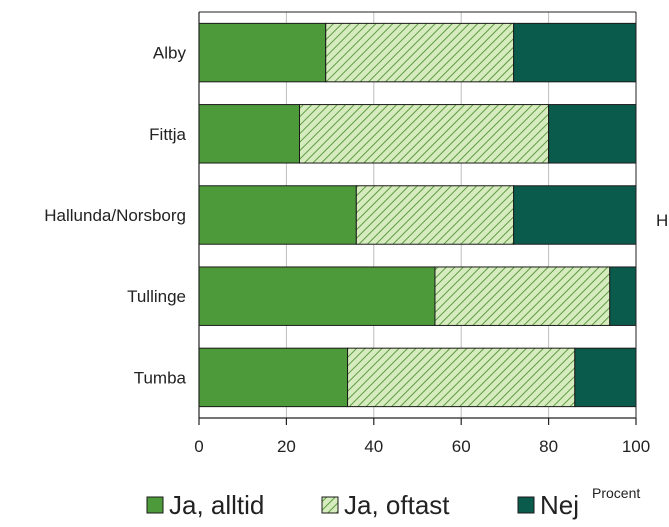 The image size is (669, 527). What do you see at coordinates (373, 446) in the screenshot?
I see `x-tick-label: 40` at bounding box center [373, 446].